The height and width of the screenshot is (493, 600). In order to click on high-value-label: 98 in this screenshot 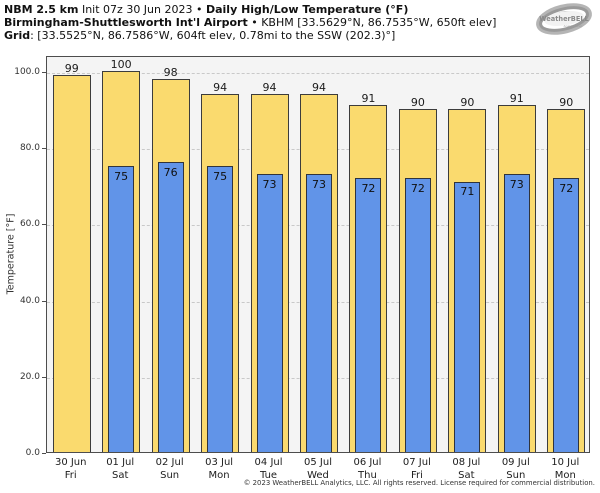, I will do `click(170, 72)`.